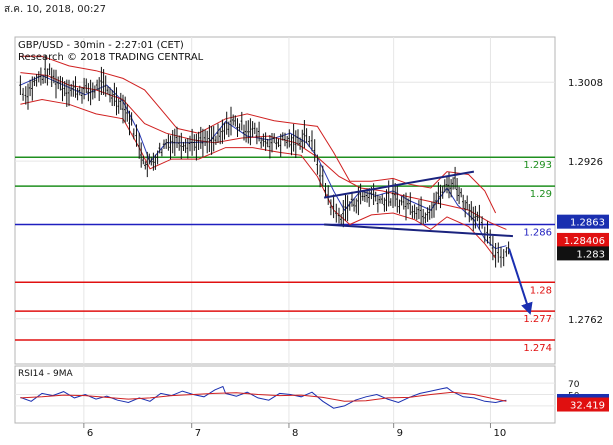 This screenshot has height=445, width=613. Describe the element at coordinates (55, 9) in the screenshot. I see `date-label: ส.ค. 10, 2018, 00:27` at that location.